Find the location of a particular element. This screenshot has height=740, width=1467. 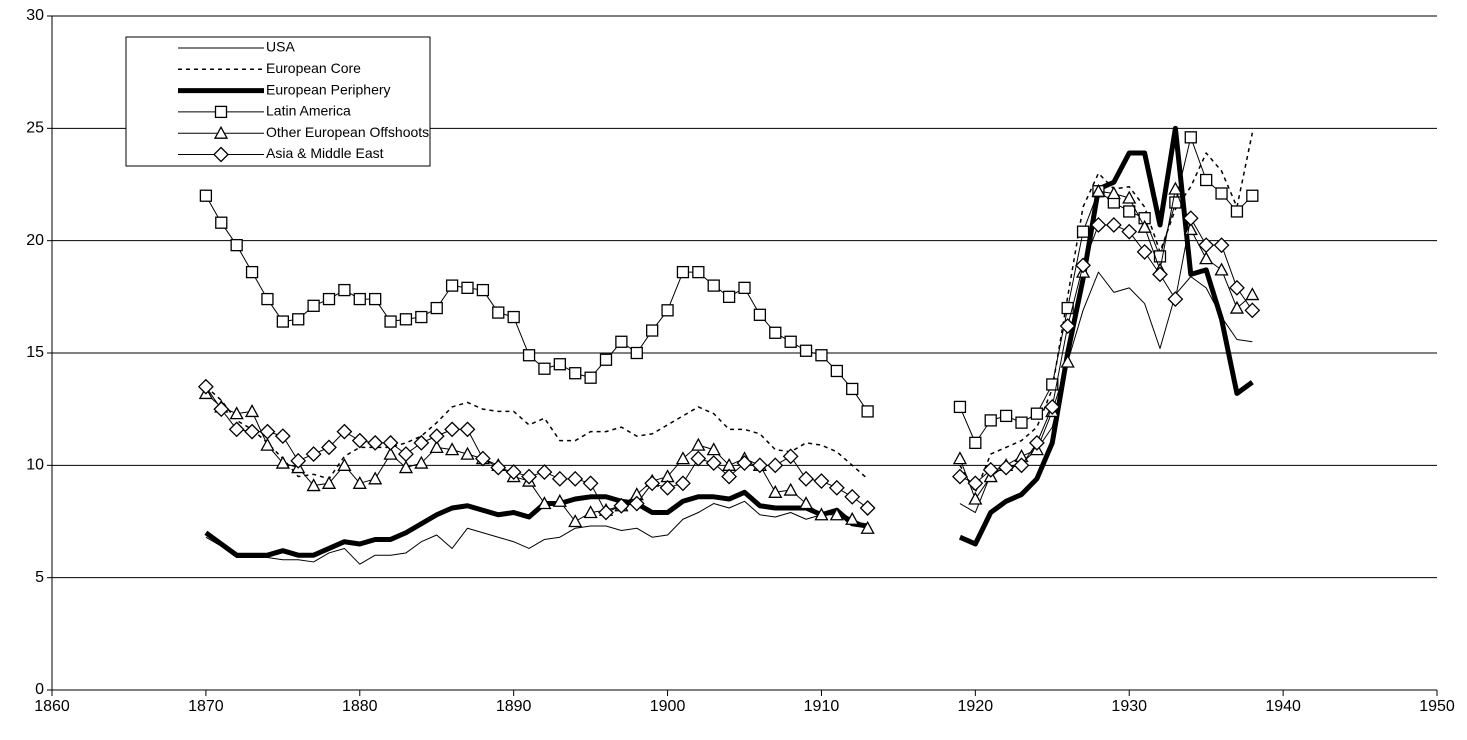

x-tick-label: 1880 is located at coordinates (360, 706).